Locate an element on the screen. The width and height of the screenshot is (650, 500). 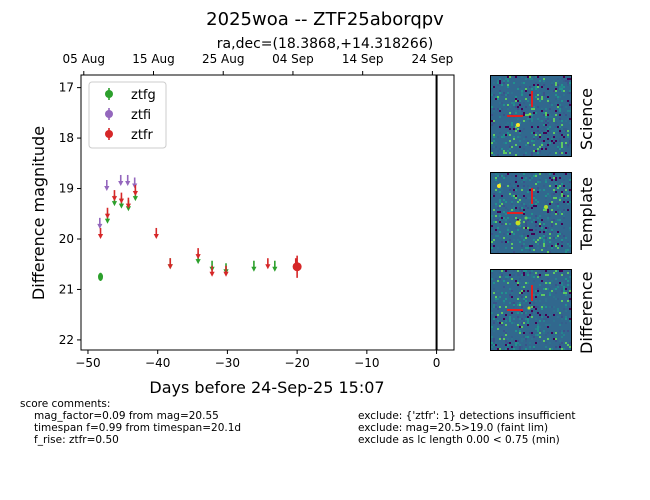
science-horizontal-marker is located at coordinates (515, 116).